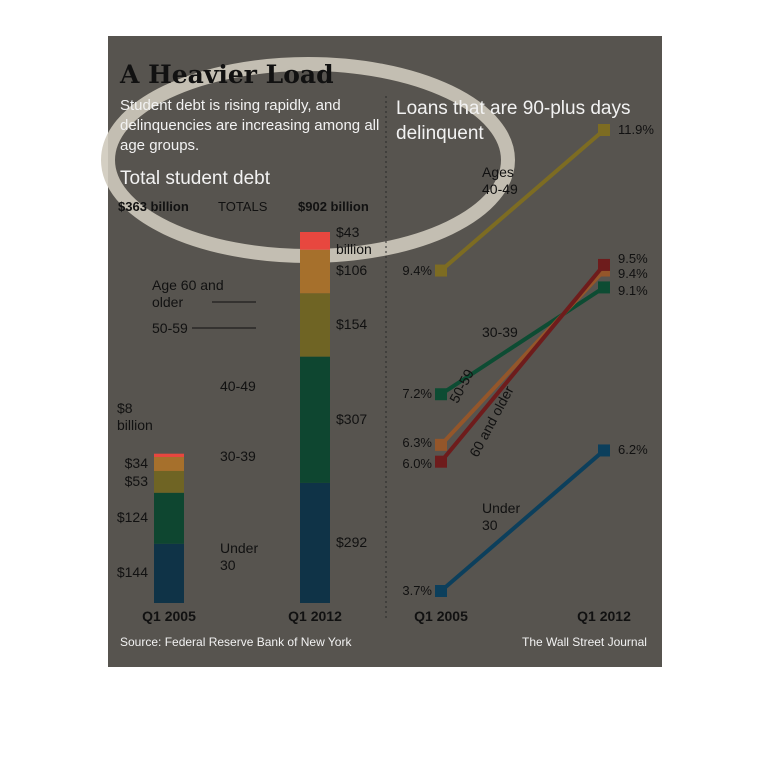 The image size is (770, 762). I want to click on value-label: $124, so click(132, 517).